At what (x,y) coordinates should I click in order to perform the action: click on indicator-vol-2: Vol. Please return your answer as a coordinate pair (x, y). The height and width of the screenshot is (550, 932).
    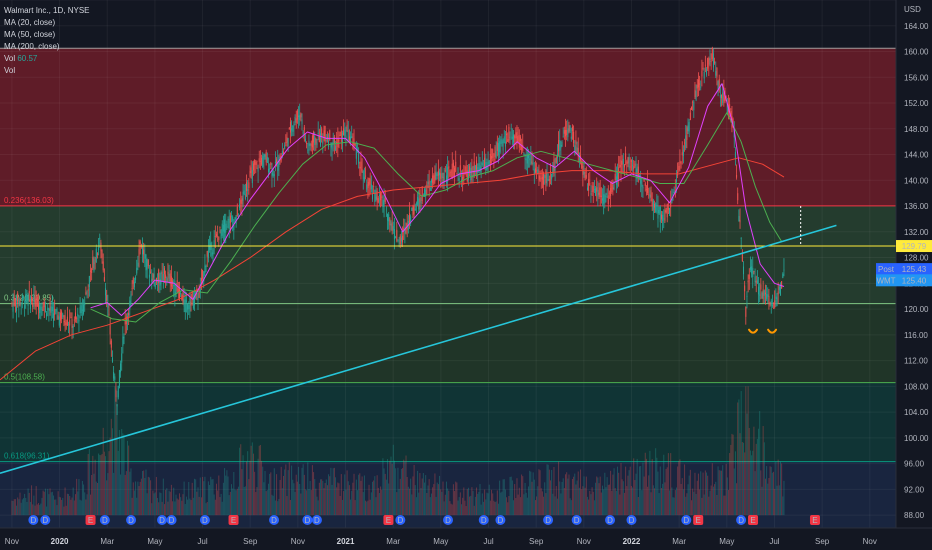
    Looking at the image, I should click on (47, 71).